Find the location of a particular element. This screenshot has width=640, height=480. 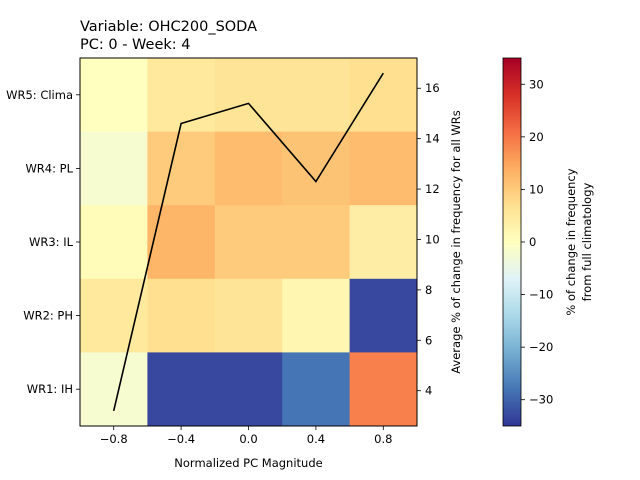

y2-tick-label: 14 is located at coordinates (432, 139).